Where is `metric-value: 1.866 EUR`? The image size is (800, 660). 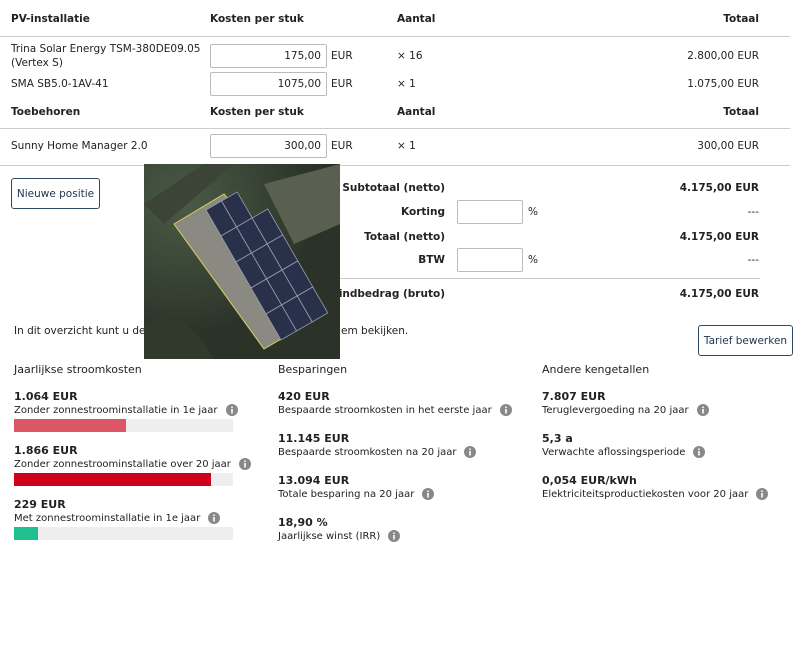 metric-value: 1.866 EUR is located at coordinates (46, 450).